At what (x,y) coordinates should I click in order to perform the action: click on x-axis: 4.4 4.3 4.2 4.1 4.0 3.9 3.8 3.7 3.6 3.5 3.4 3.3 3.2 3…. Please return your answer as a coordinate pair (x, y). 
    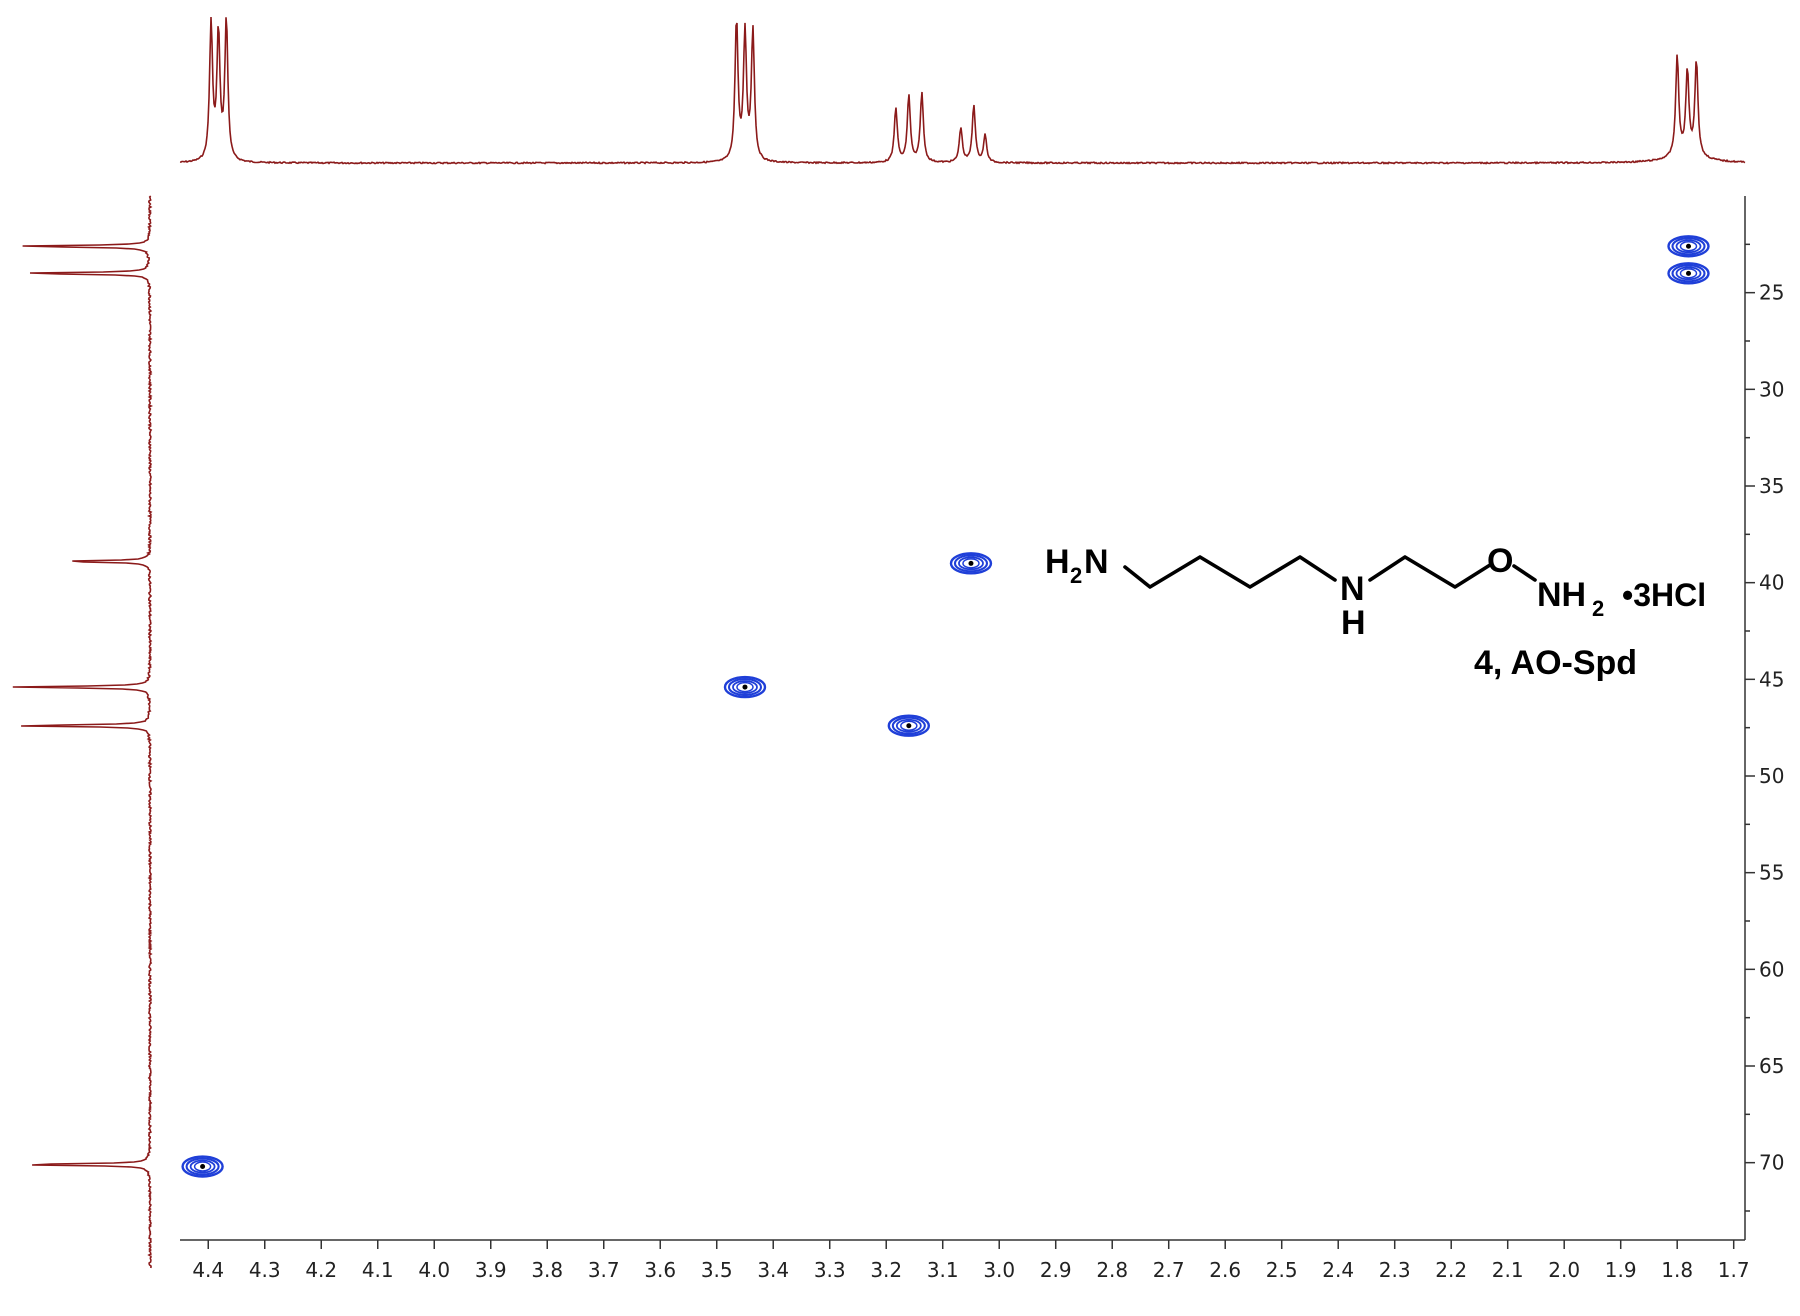
    Looking at the image, I should click on (965, 1260).